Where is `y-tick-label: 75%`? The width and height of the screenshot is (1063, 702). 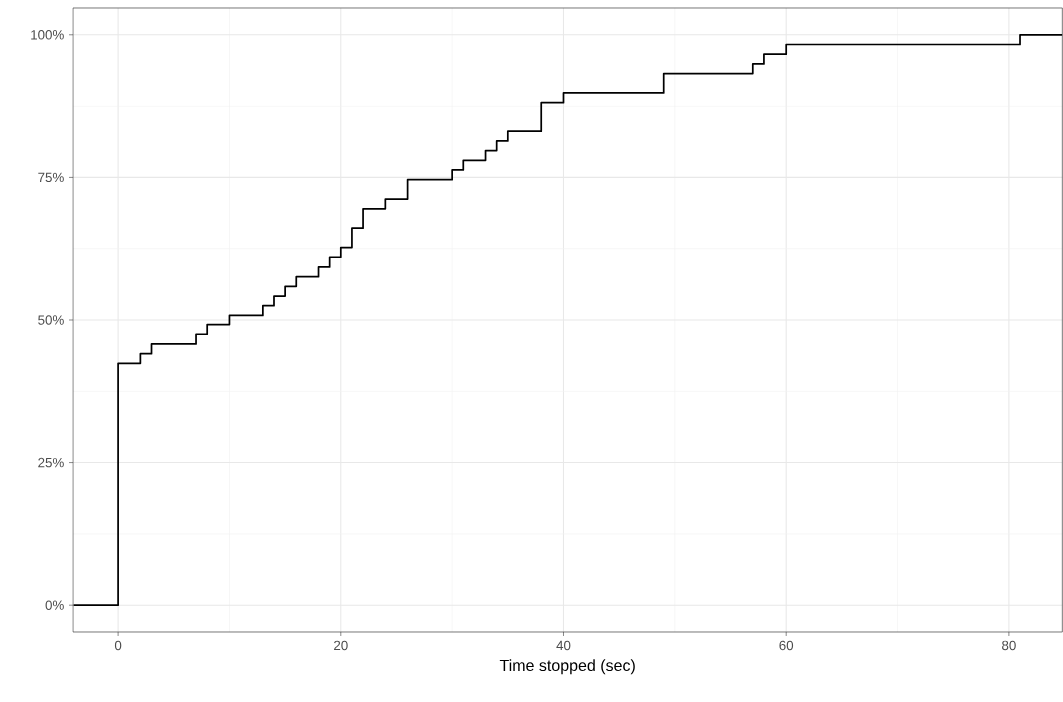
y-tick-label: 75% is located at coordinates (51, 177).